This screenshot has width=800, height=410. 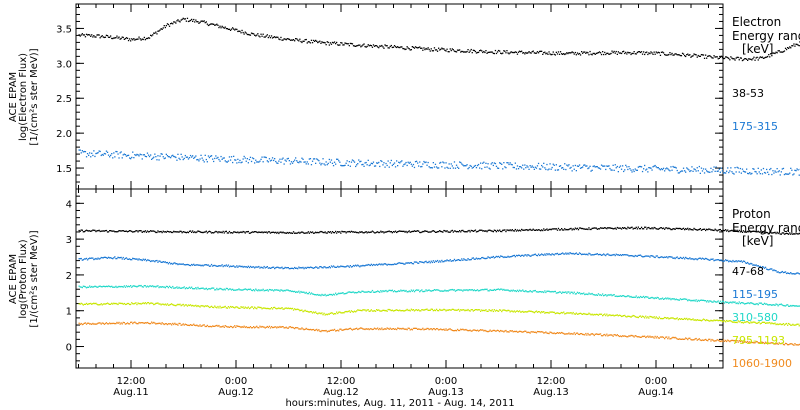 What do you see at coordinates (69, 348) in the screenshot?
I see `y-tick-label: 0` at bounding box center [69, 348].